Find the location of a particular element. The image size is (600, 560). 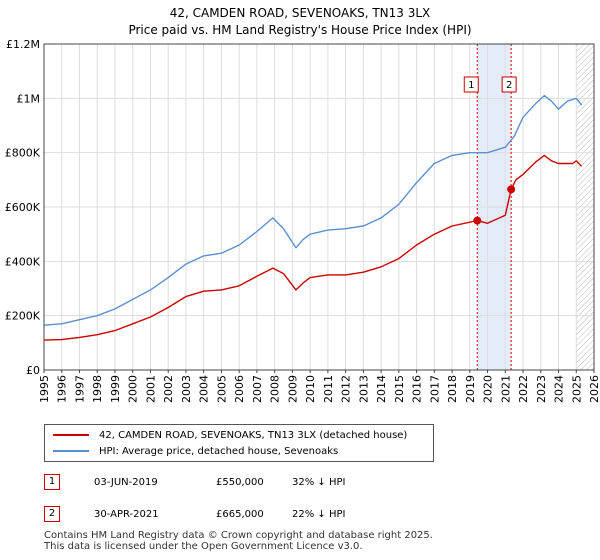

x-tick-label: 2016 is located at coordinates (417, 389).